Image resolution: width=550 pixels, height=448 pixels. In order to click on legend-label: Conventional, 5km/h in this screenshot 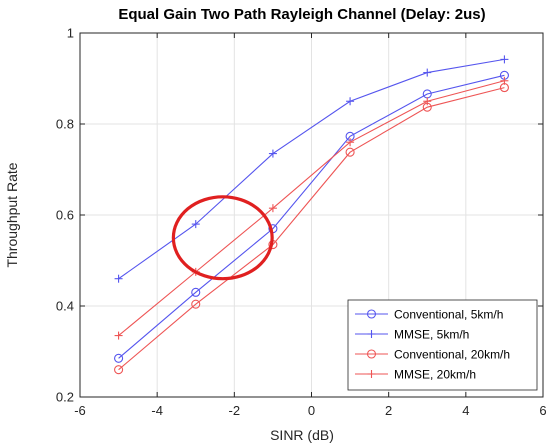, I will do `click(448, 315)`.